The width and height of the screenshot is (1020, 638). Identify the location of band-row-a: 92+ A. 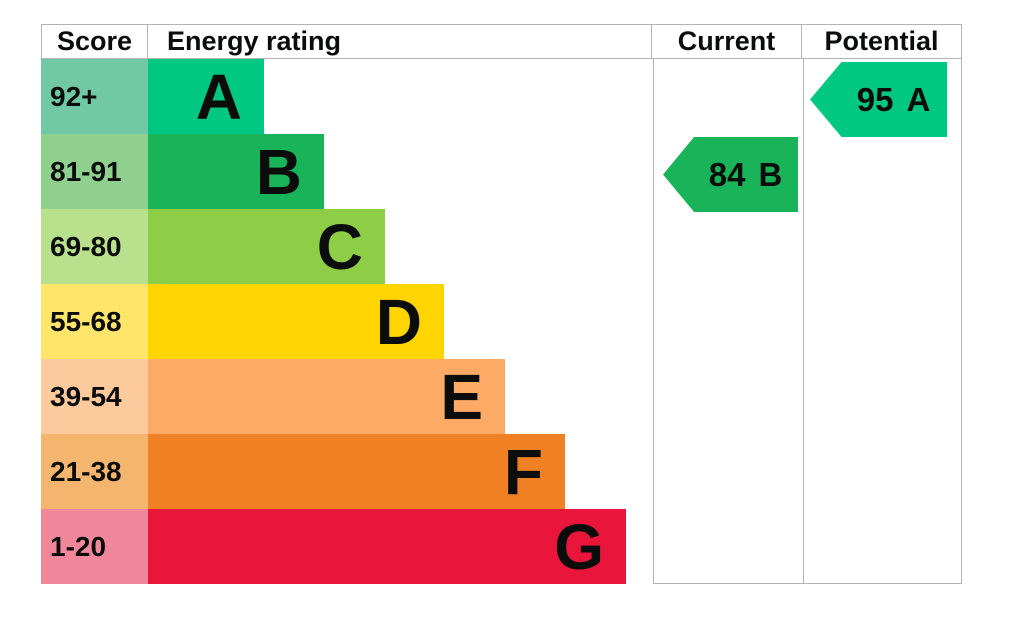
(501, 96).